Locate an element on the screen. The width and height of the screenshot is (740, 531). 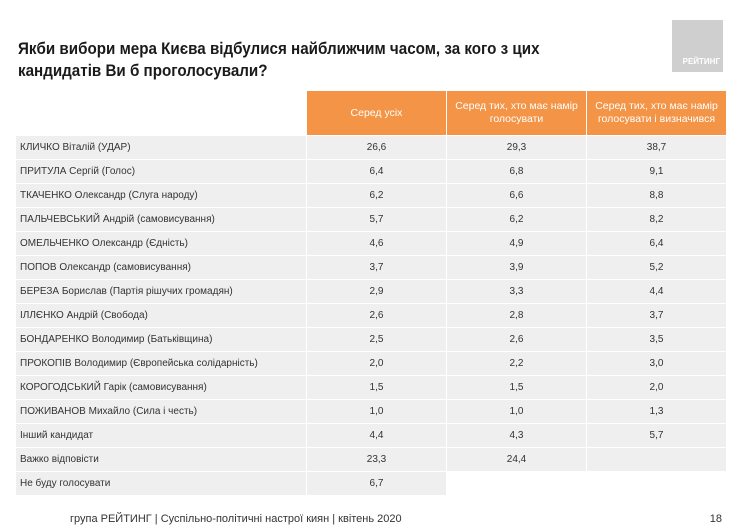
candidate-label: Не буду голосувати is located at coordinates (161, 483).